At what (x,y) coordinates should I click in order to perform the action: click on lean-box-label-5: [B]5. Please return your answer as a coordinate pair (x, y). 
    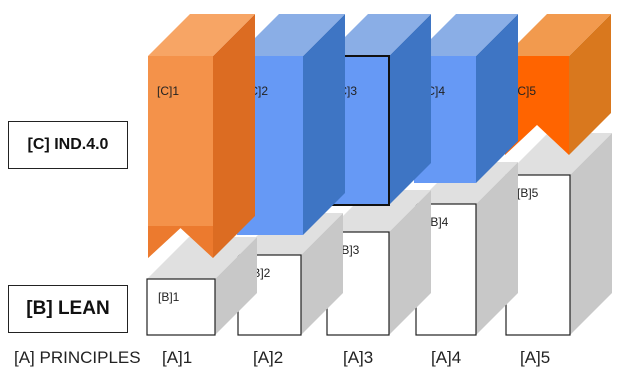
    Looking at the image, I should click on (528, 193).